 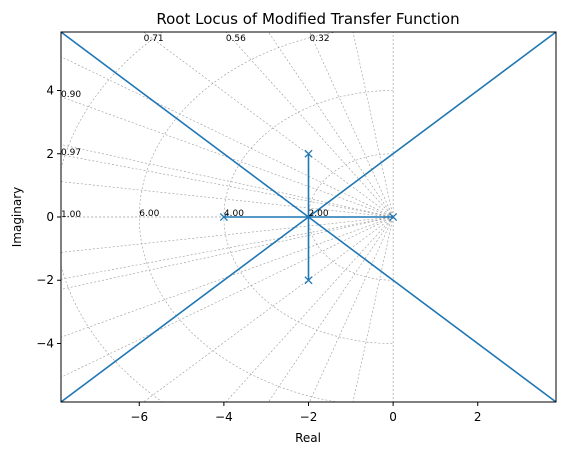 I want to click on damping-ratio-label: 0.56, so click(x=236, y=39).